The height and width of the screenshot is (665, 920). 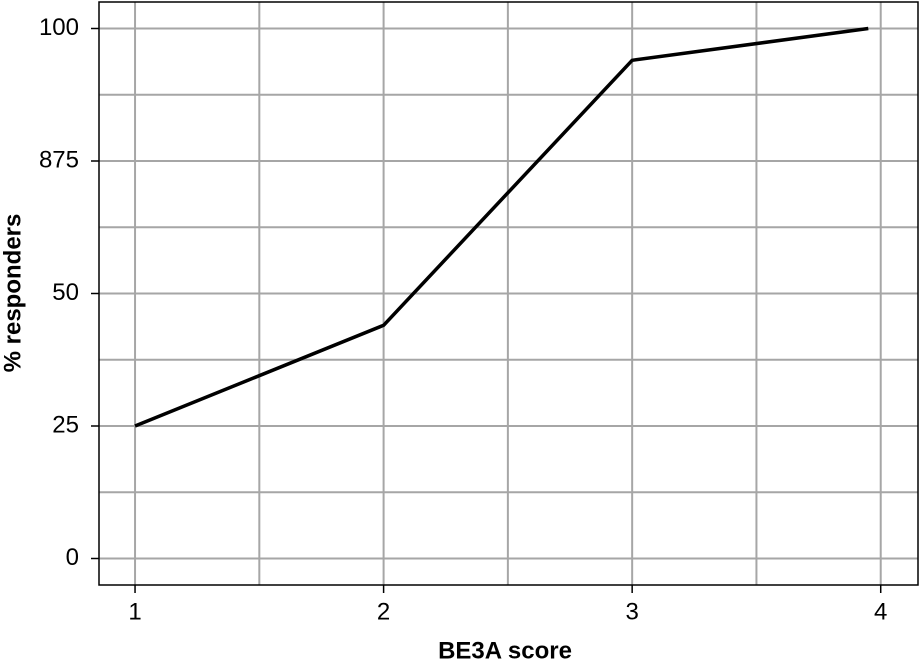 What do you see at coordinates (59, 159) in the screenshot?
I see `y-tick-label: 875` at bounding box center [59, 159].